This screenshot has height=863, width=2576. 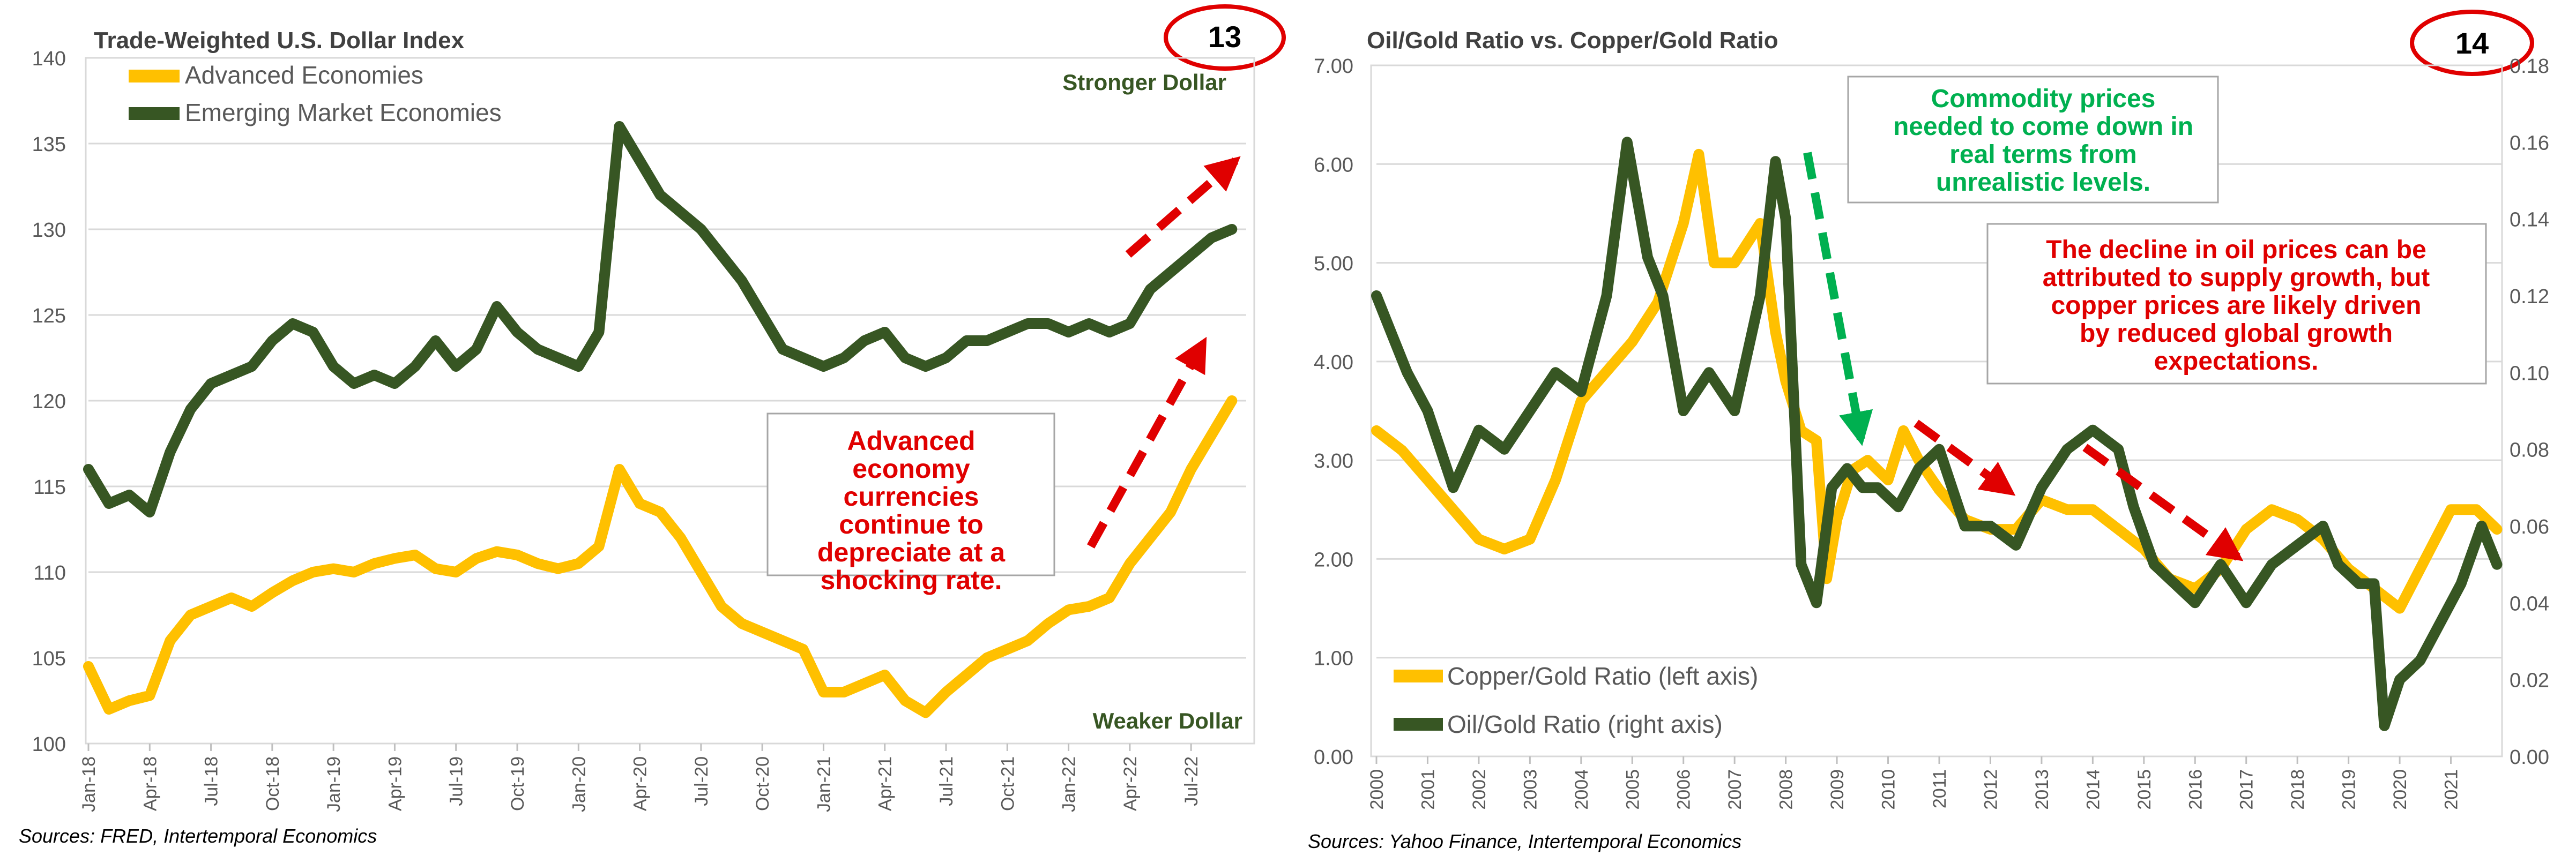 What do you see at coordinates (395, 784) in the screenshot?
I see `x-tick-label: Apr-19` at bounding box center [395, 784].